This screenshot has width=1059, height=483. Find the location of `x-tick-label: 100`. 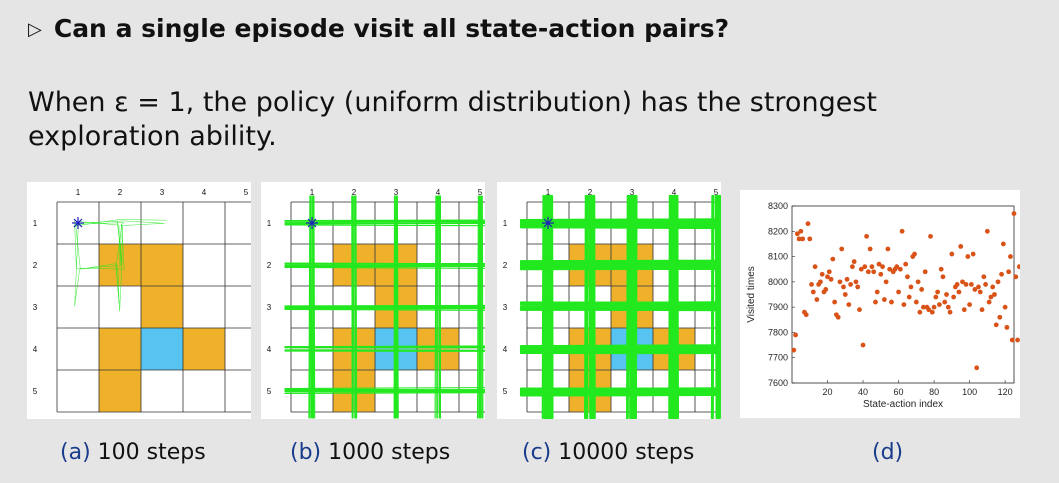

x-tick-label: 100 is located at coordinates (969, 392).